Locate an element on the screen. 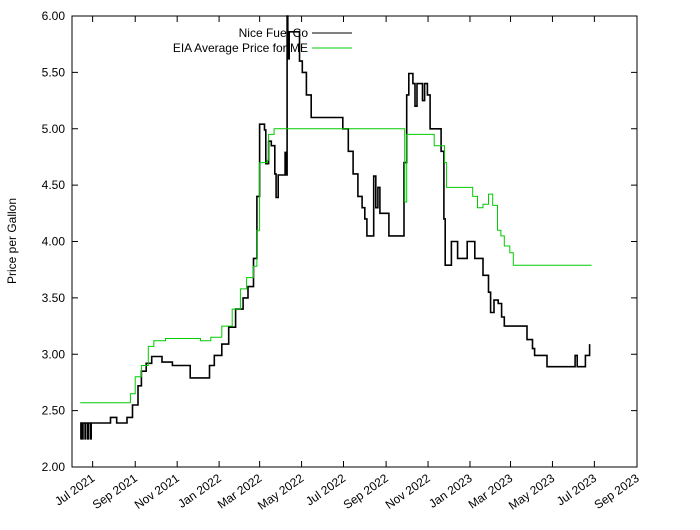 Image resolution: width=700 pixels, height=530 pixels. y-axis-label: Price per Gallon is located at coordinates (12, 241).